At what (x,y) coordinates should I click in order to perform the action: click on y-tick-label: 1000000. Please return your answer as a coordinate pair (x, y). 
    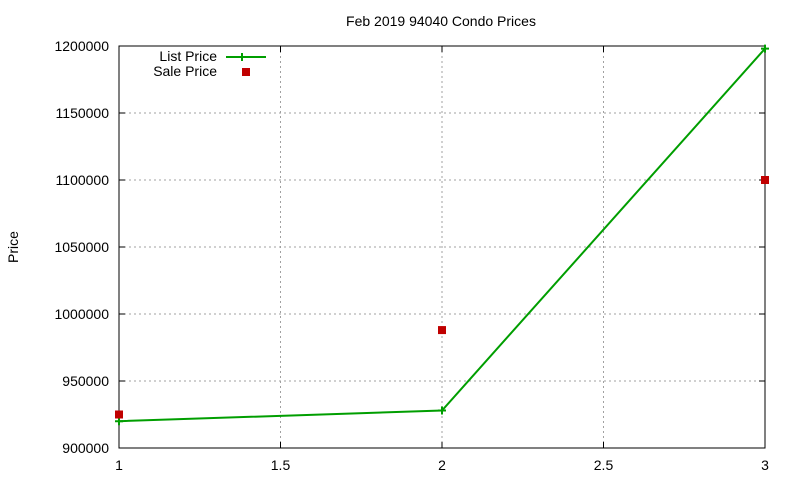
    Looking at the image, I should click on (81, 314).